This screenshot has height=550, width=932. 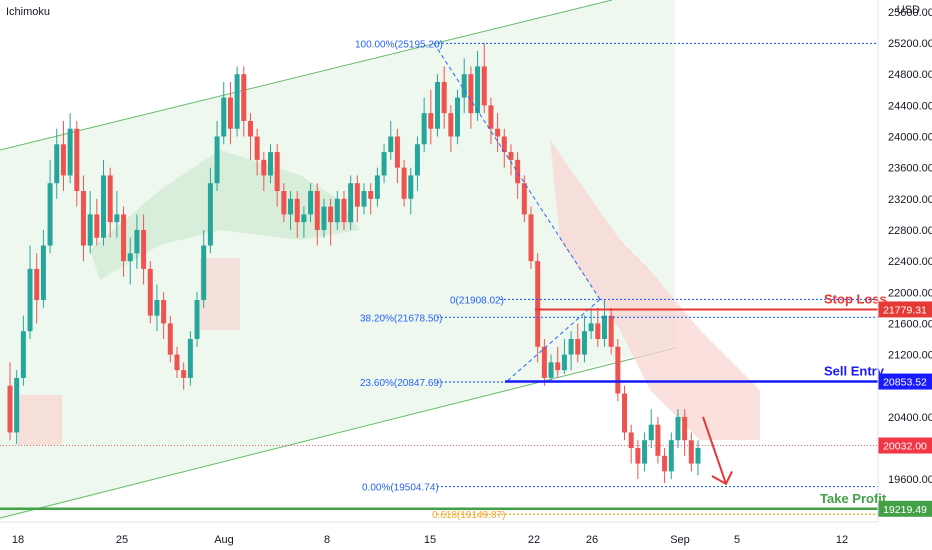 I want to click on y-tick-label: 23200.00, so click(x=910, y=200).